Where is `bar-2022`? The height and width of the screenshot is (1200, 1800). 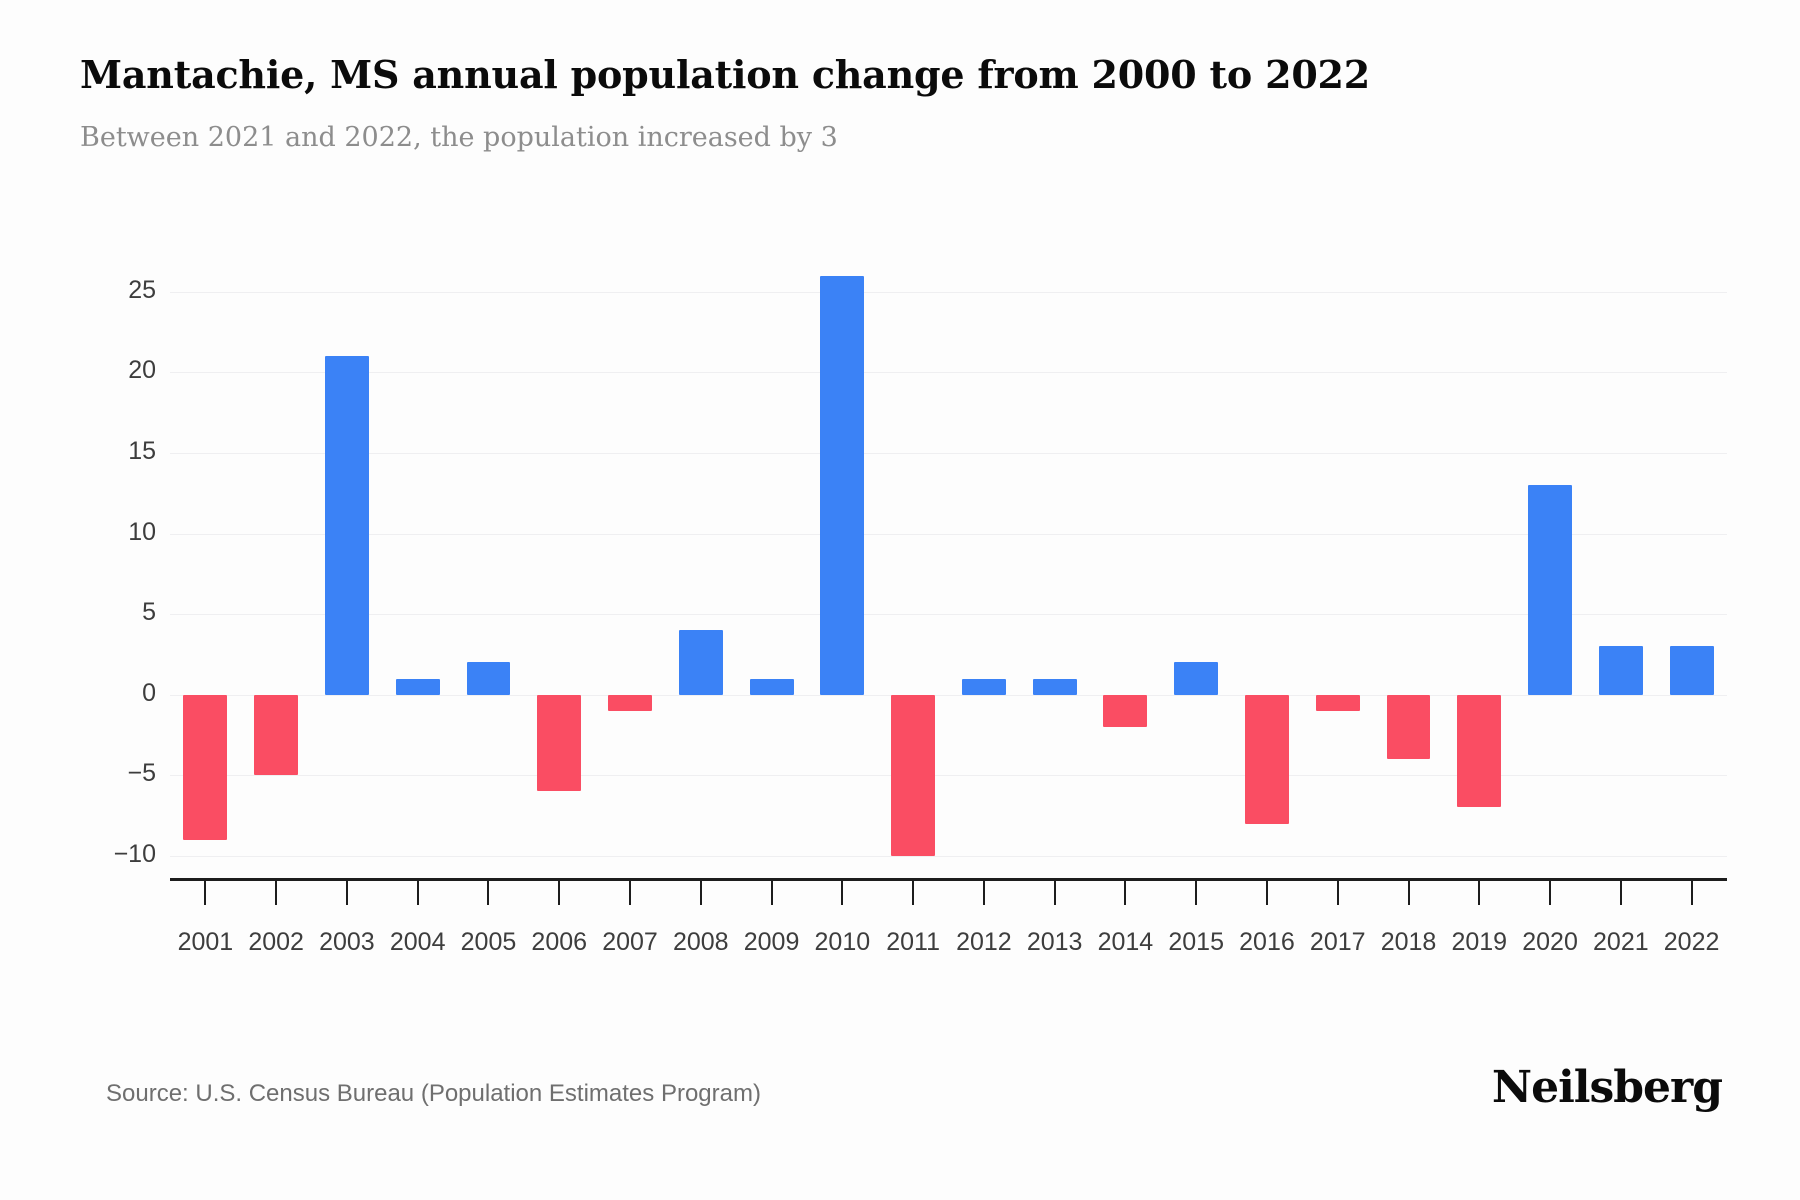
bar-2022 is located at coordinates (1691, 670).